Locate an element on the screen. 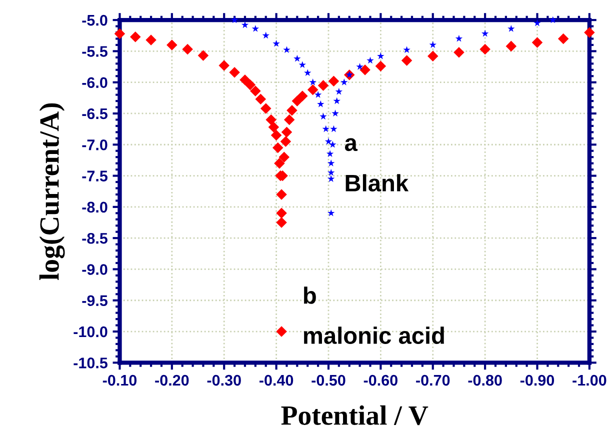 This screenshot has height=445, width=614. x-tick-label: -0.10 is located at coordinates (119, 380).